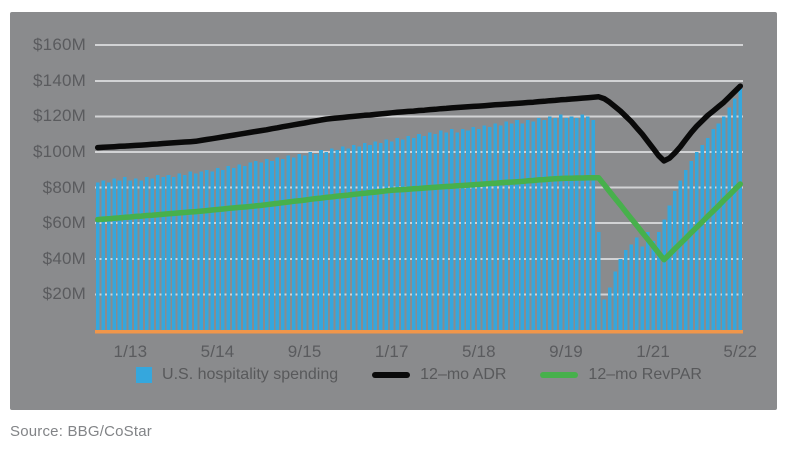  I want to click on legend-label-adr: 12–mo ADR, so click(463, 374).